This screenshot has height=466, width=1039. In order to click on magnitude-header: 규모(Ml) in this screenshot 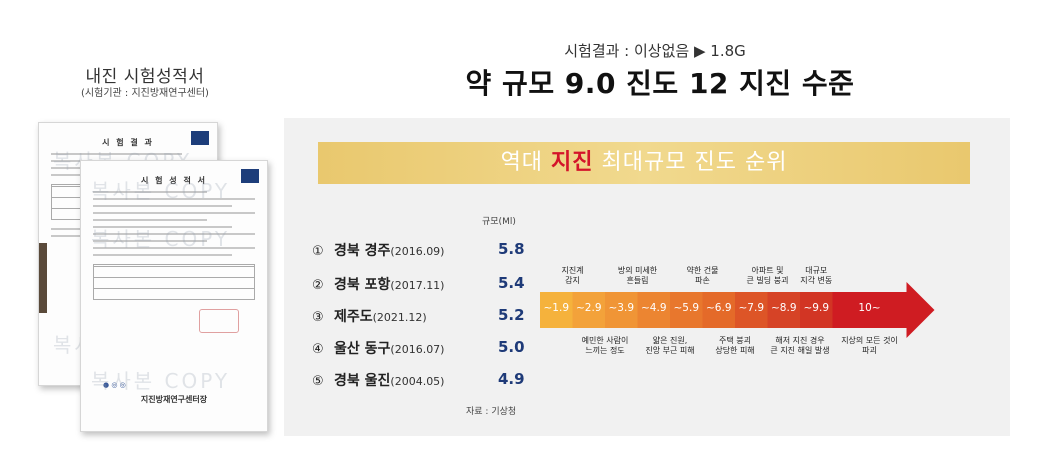, I will do `click(499, 222)`.